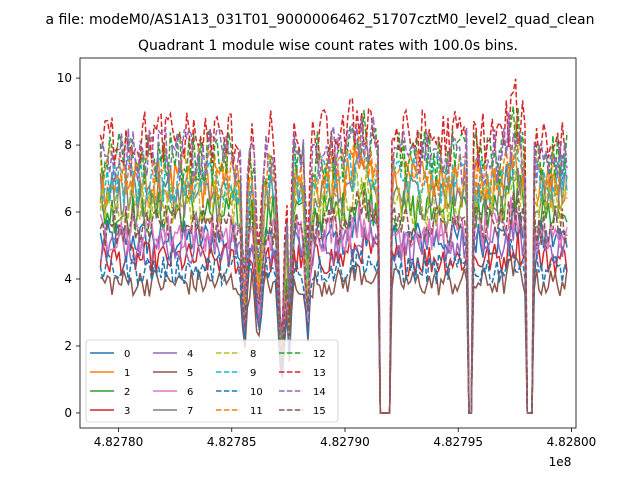 The image size is (640, 480). What do you see at coordinates (190, 373) in the screenshot?
I see `legend-label: 5` at bounding box center [190, 373].